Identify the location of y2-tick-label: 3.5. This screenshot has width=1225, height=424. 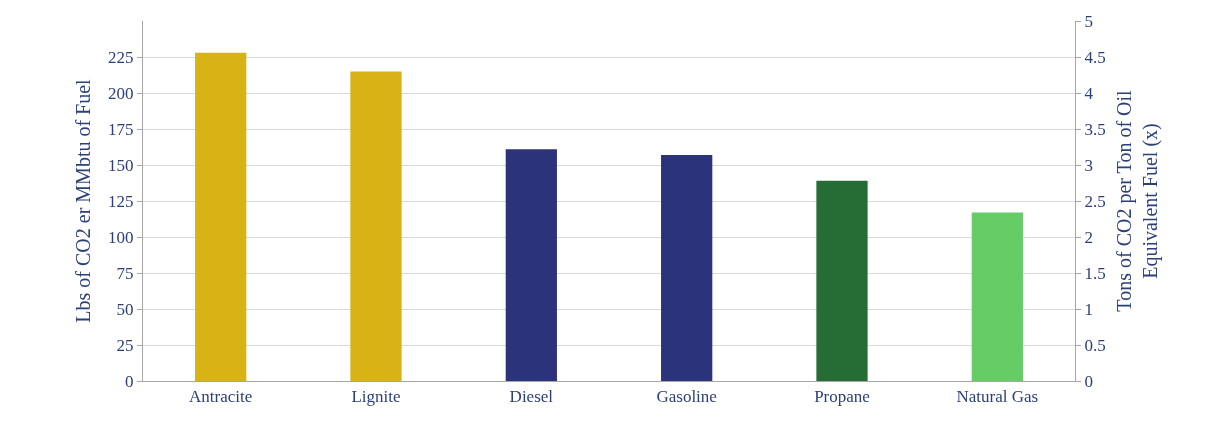
(1095, 129).